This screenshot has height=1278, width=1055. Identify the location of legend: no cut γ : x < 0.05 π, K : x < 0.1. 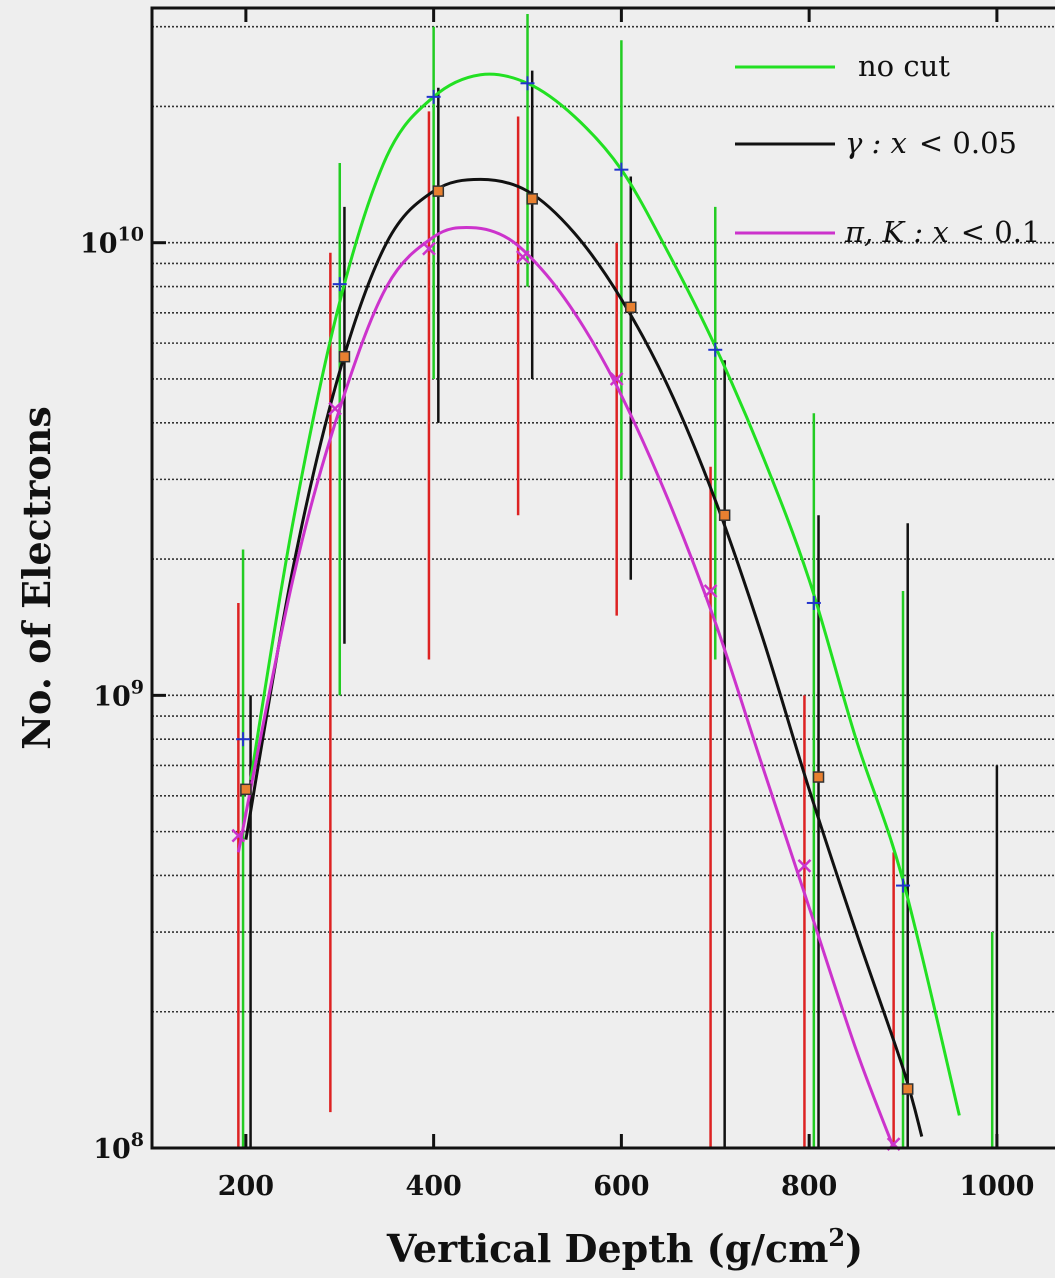
(887, 149).